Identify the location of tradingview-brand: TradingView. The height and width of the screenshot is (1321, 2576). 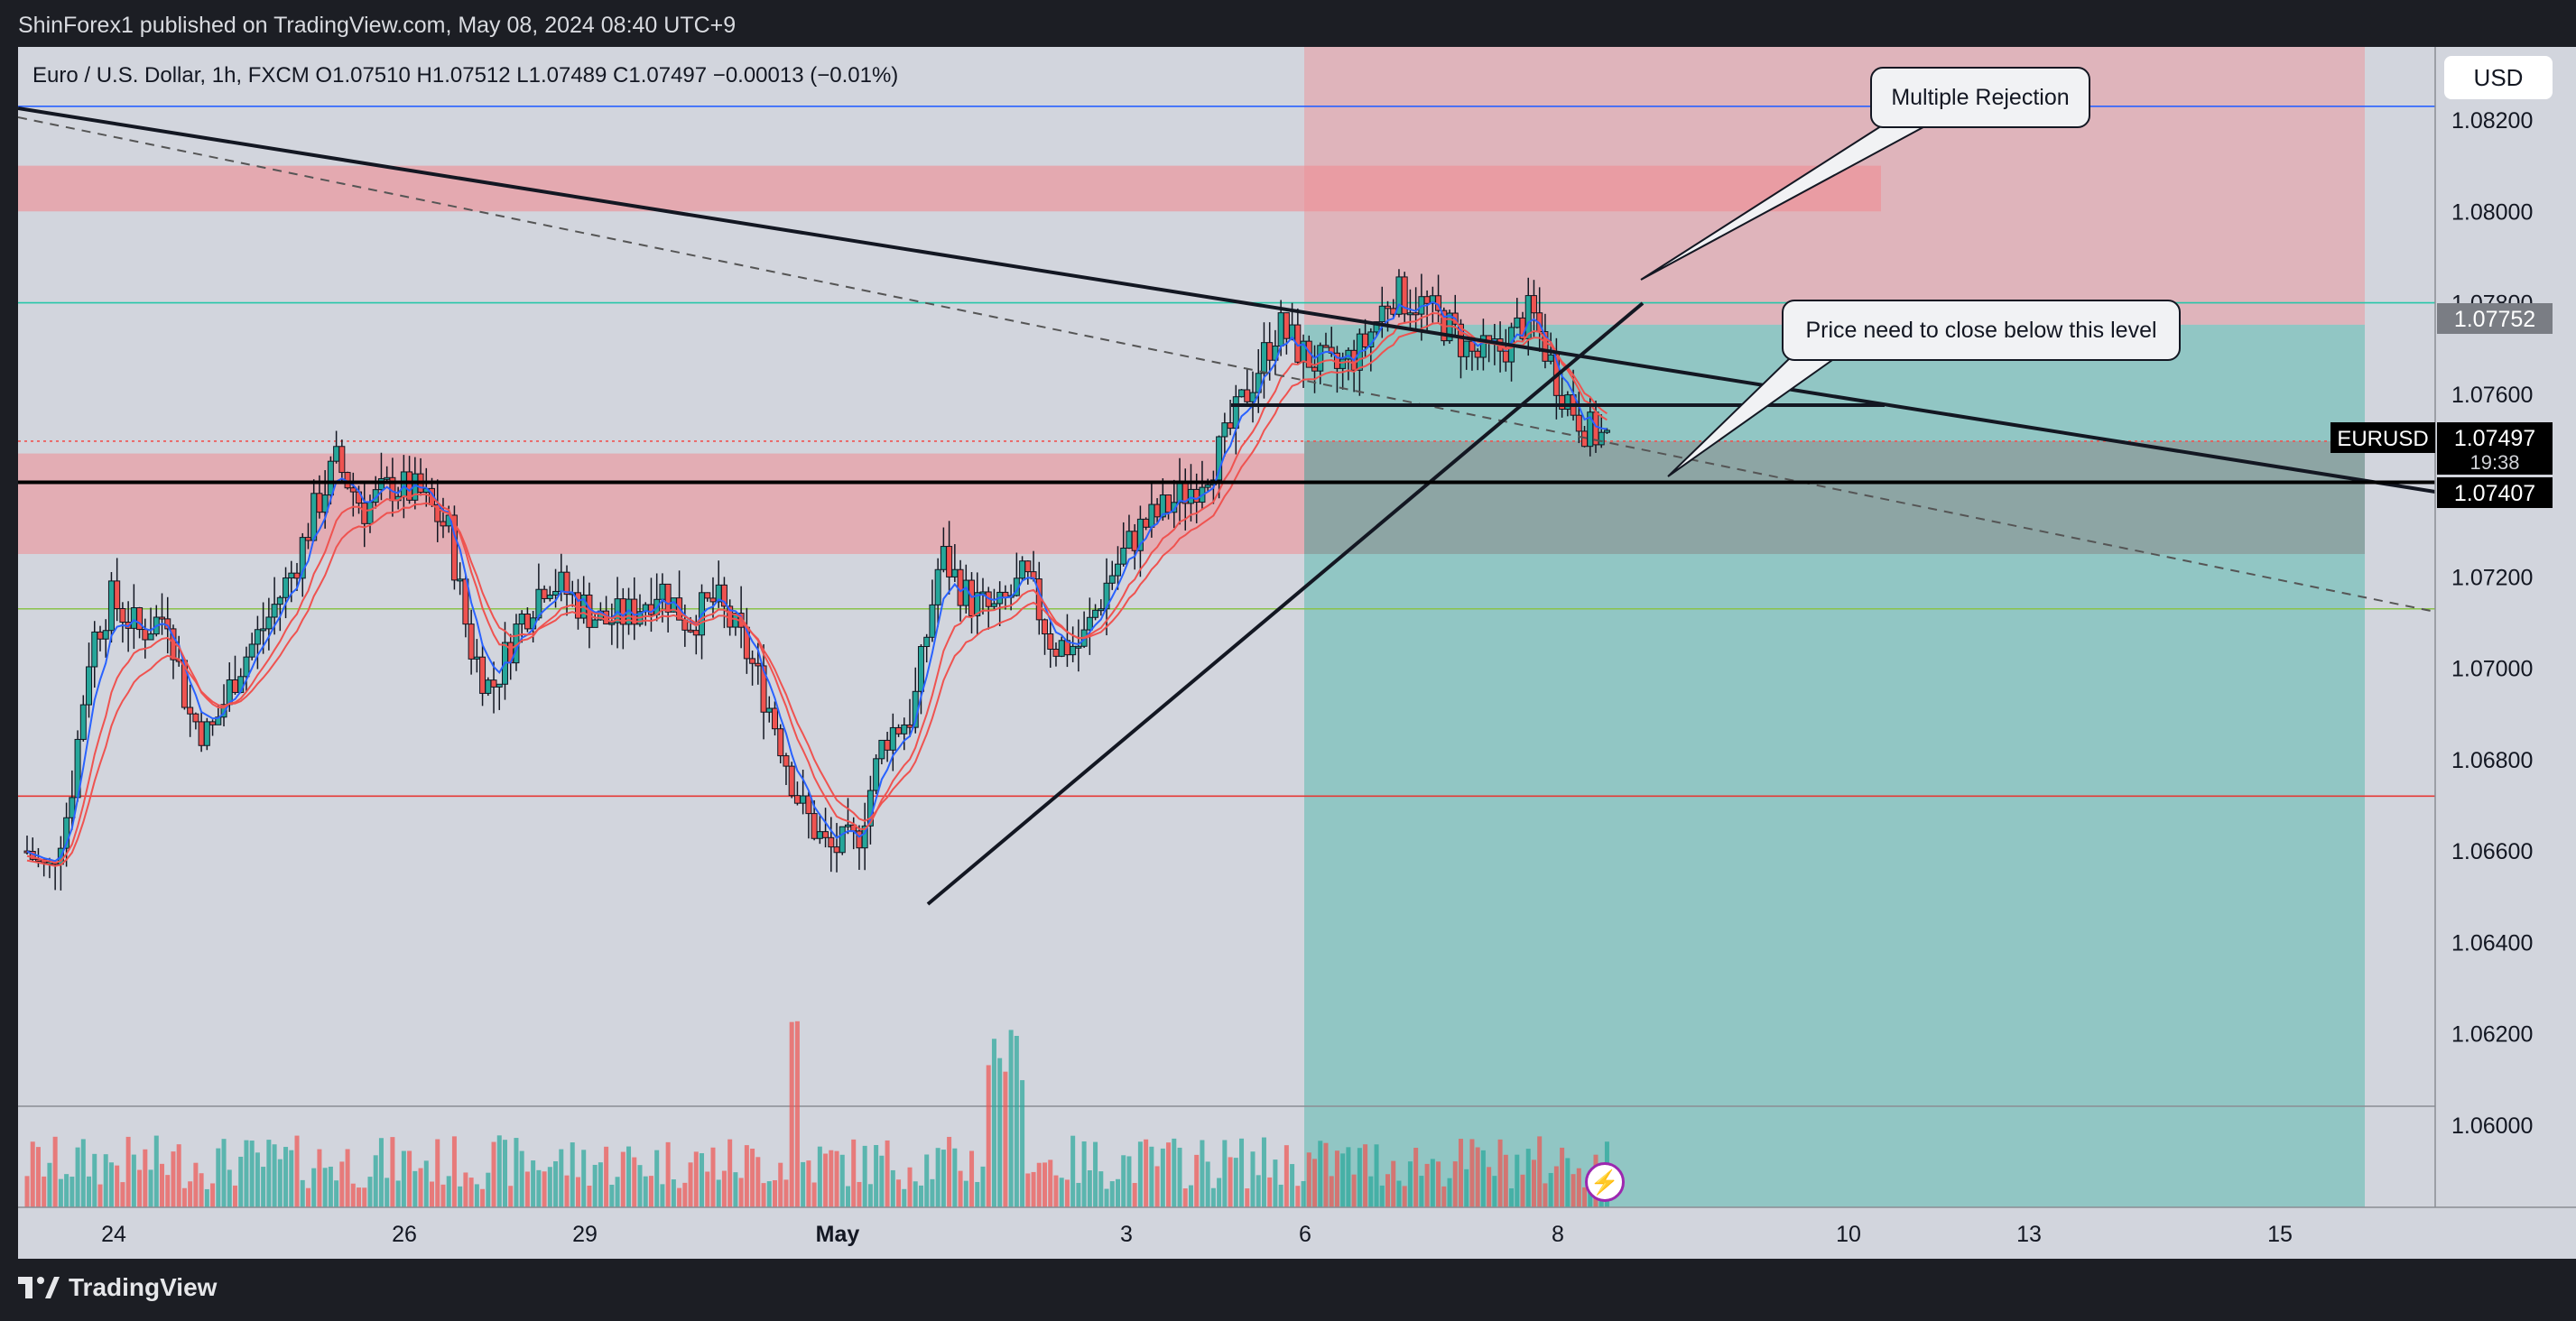
(118, 1288).